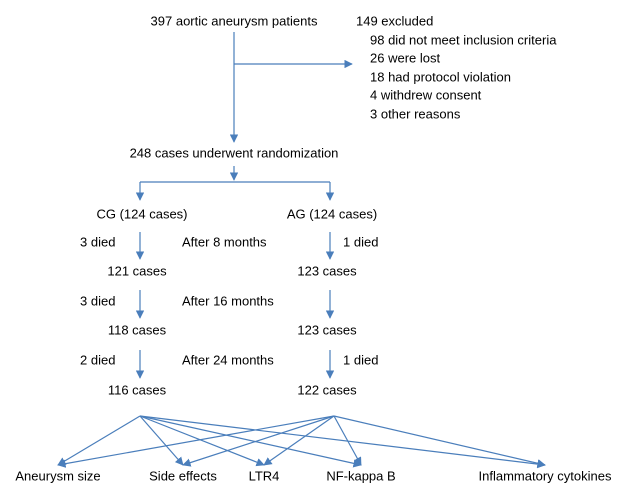 The height and width of the screenshot is (485, 626). I want to click on remaining: 118 cases, so click(137, 329).